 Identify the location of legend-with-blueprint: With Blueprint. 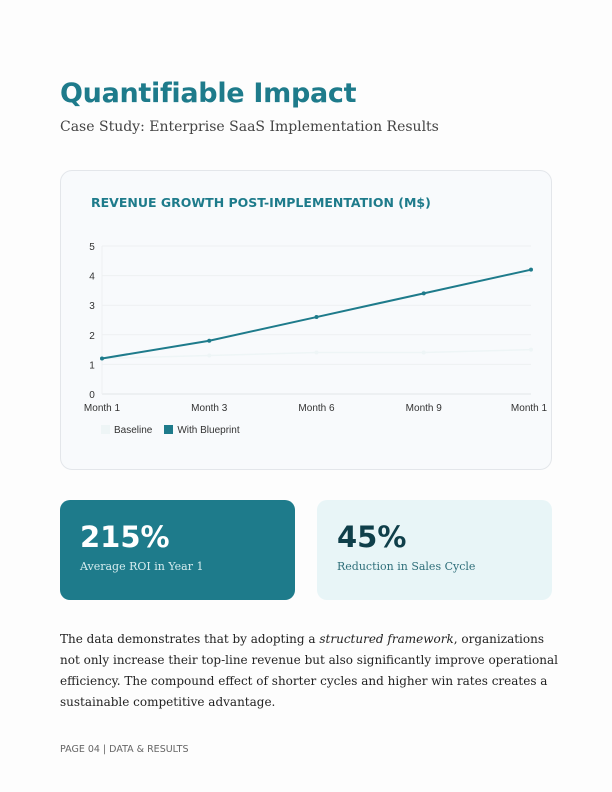
(202, 430).